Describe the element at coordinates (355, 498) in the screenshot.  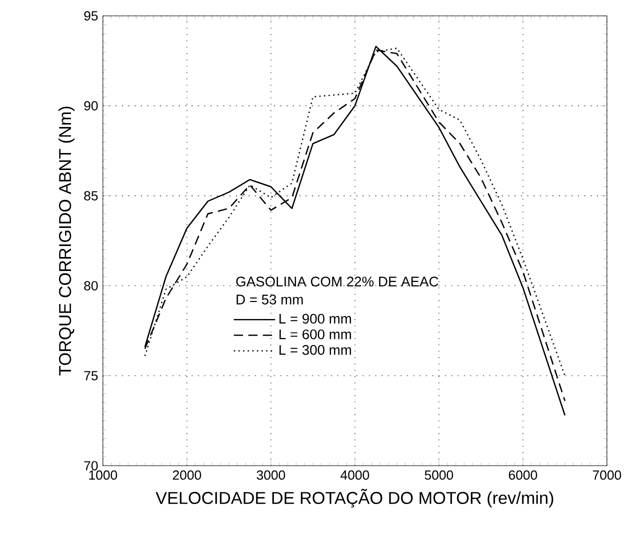
I see `x-axis-title: VELOCIDADE DE ROTAÇÃO DO MOTOR (rev/min)` at that location.